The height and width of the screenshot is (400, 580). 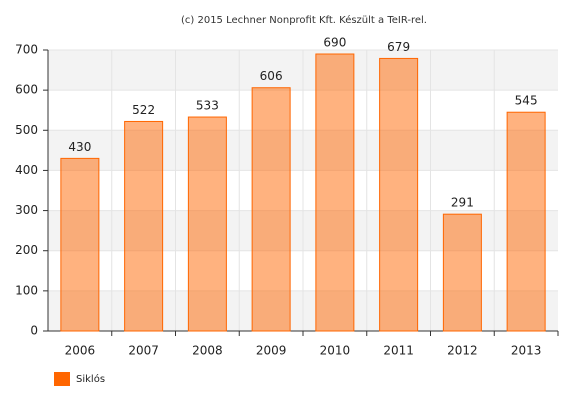 What do you see at coordinates (26, 50) in the screenshot?
I see `y-tick-label: 700` at bounding box center [26, 50].